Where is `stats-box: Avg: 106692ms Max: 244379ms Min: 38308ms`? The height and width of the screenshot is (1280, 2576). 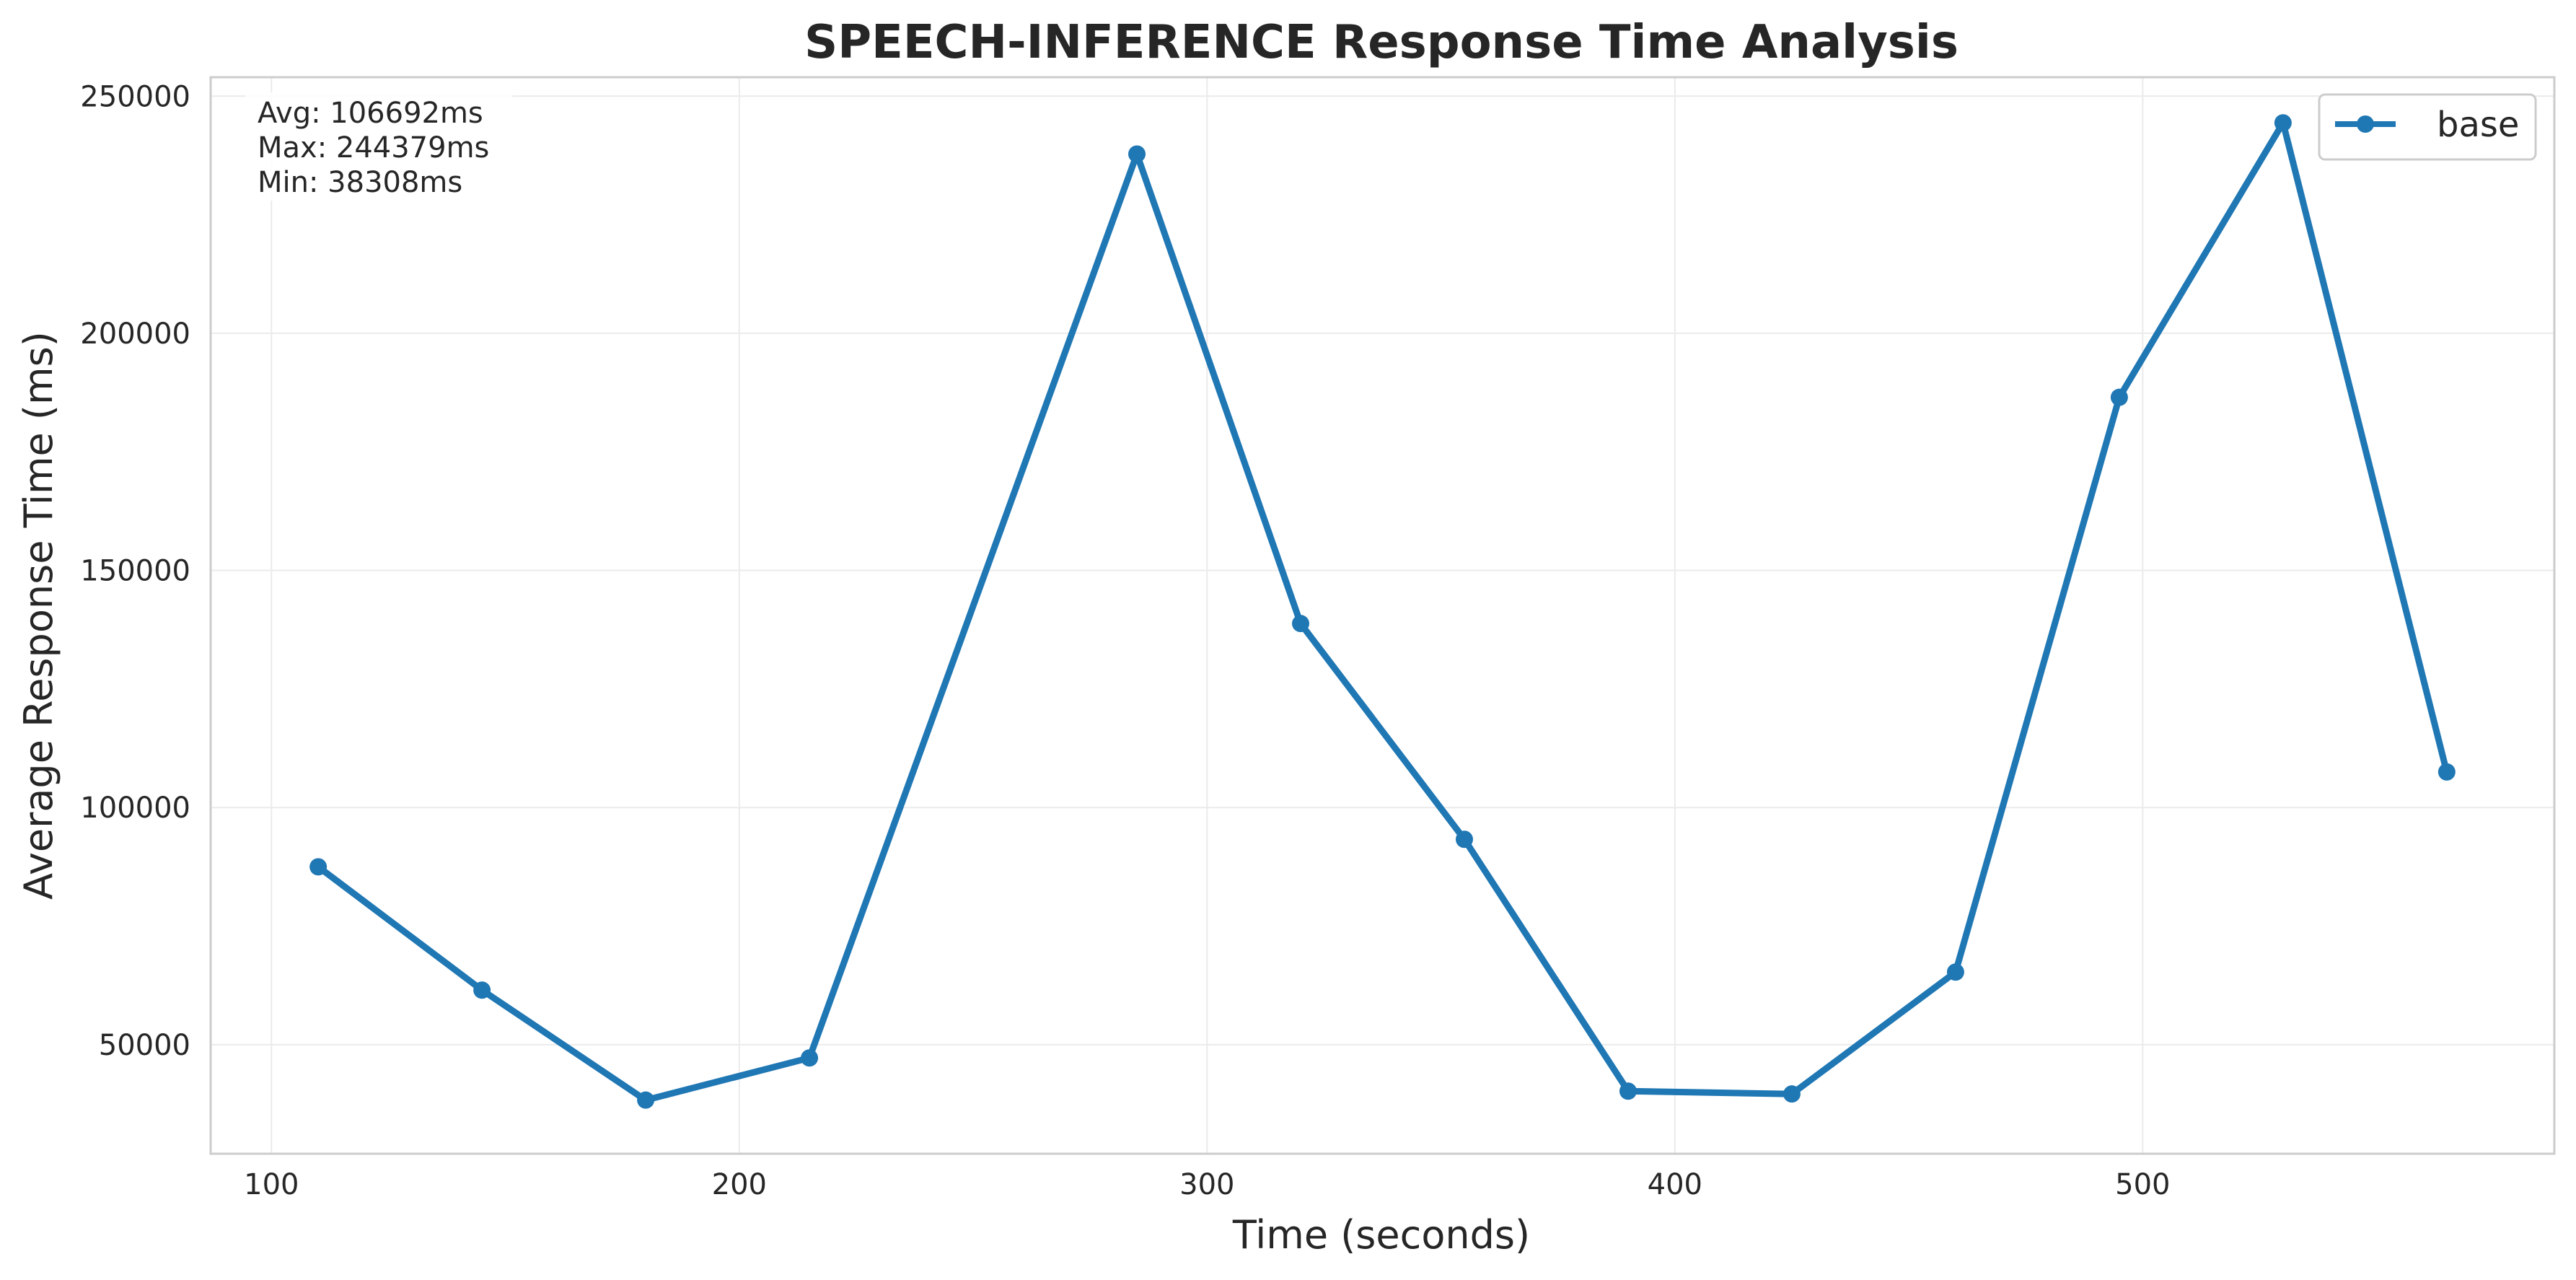
stats-box: Avg: 106692ms Max: 244379ms Min: 38308ms is located at coordinates (378, 146).